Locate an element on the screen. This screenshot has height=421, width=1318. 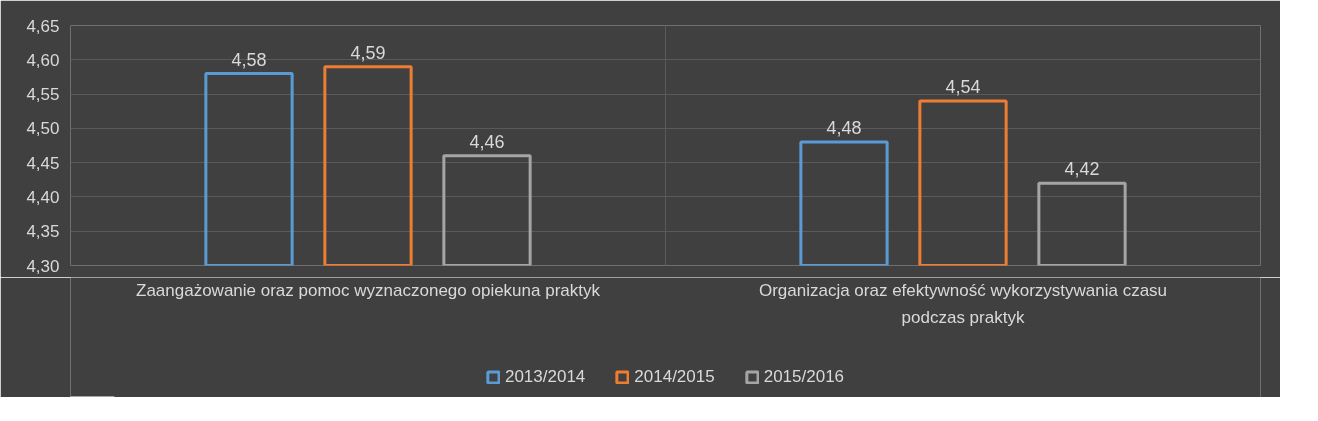
x-tick-label: Organizacja oraz efektywność wykorzystywania czasu podczas praktyk is located at coordinates (963, 304).